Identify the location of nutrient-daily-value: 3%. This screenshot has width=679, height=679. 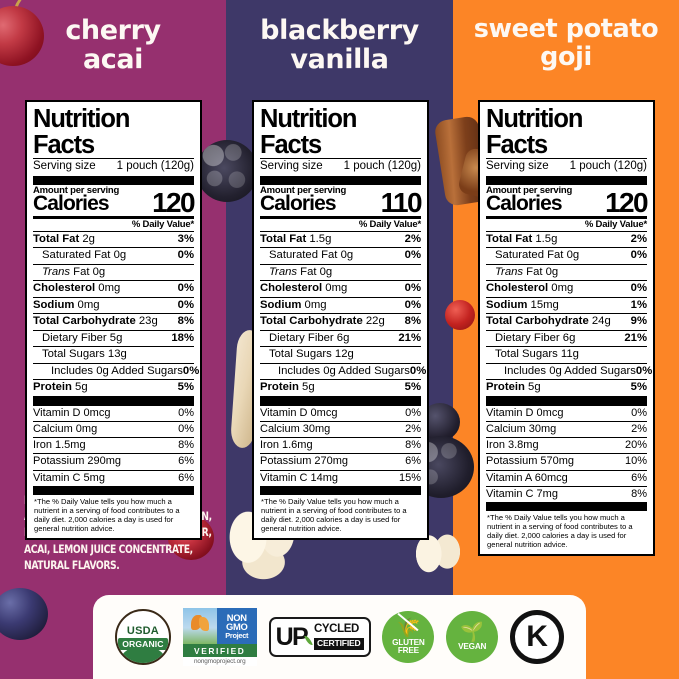
(185, 238).